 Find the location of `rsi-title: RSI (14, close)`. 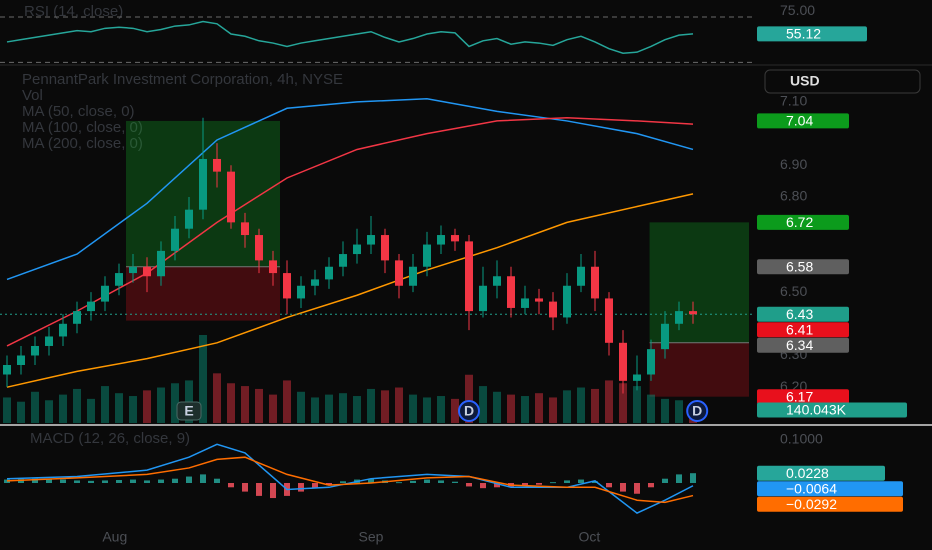

rsi-title: RSI (14, close) is located at coordinates (73, 11).